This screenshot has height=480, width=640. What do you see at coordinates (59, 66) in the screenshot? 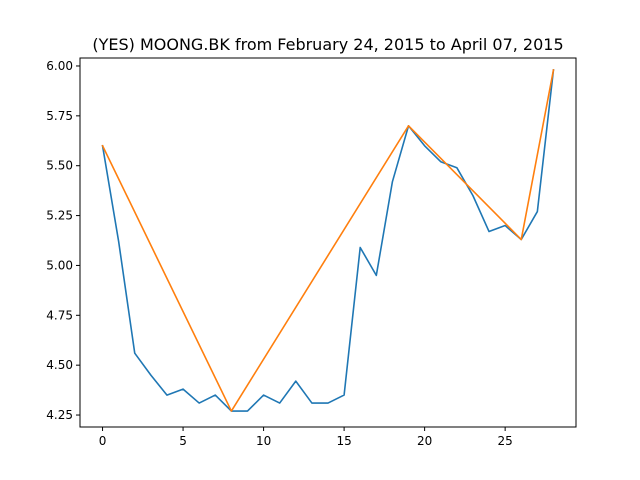
I see `y-tick-label: 6.00` at bounding box center [59, 66].